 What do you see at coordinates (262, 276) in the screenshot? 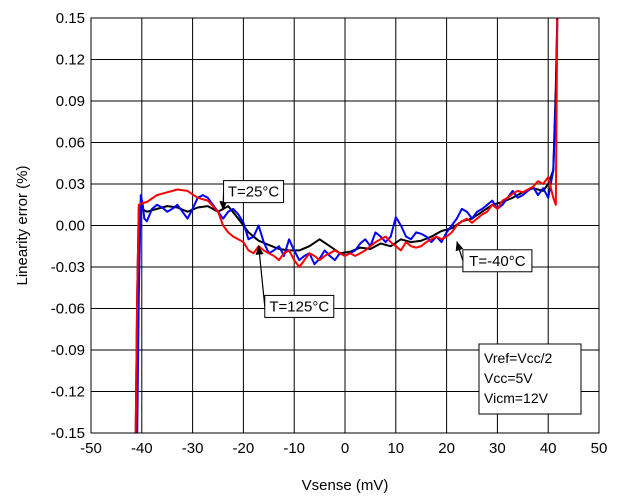
I see `annotation-leader-line` at bounding box center [262, 276].